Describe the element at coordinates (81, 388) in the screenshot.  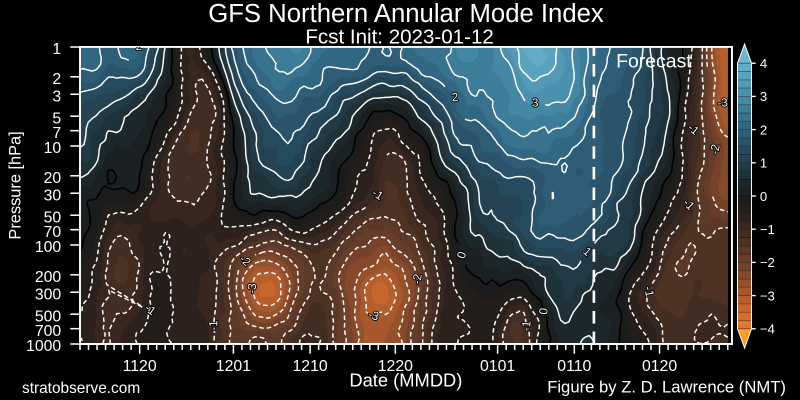
I see `svg-text: stratobserve.com` at that location.